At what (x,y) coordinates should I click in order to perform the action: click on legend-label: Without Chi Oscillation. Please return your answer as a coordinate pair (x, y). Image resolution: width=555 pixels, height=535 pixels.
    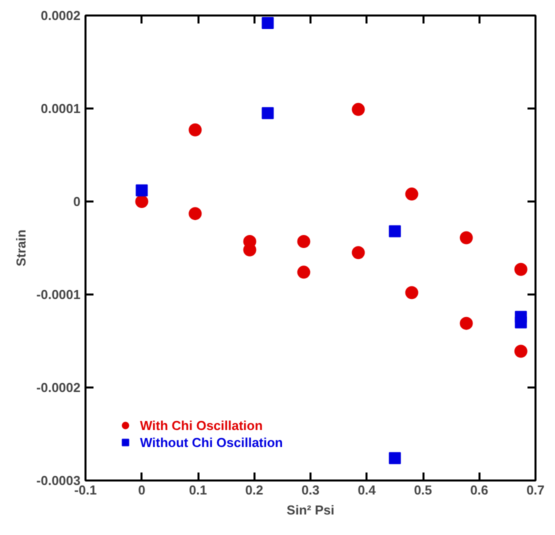
    Looking at the image, I should click on (211, 442).